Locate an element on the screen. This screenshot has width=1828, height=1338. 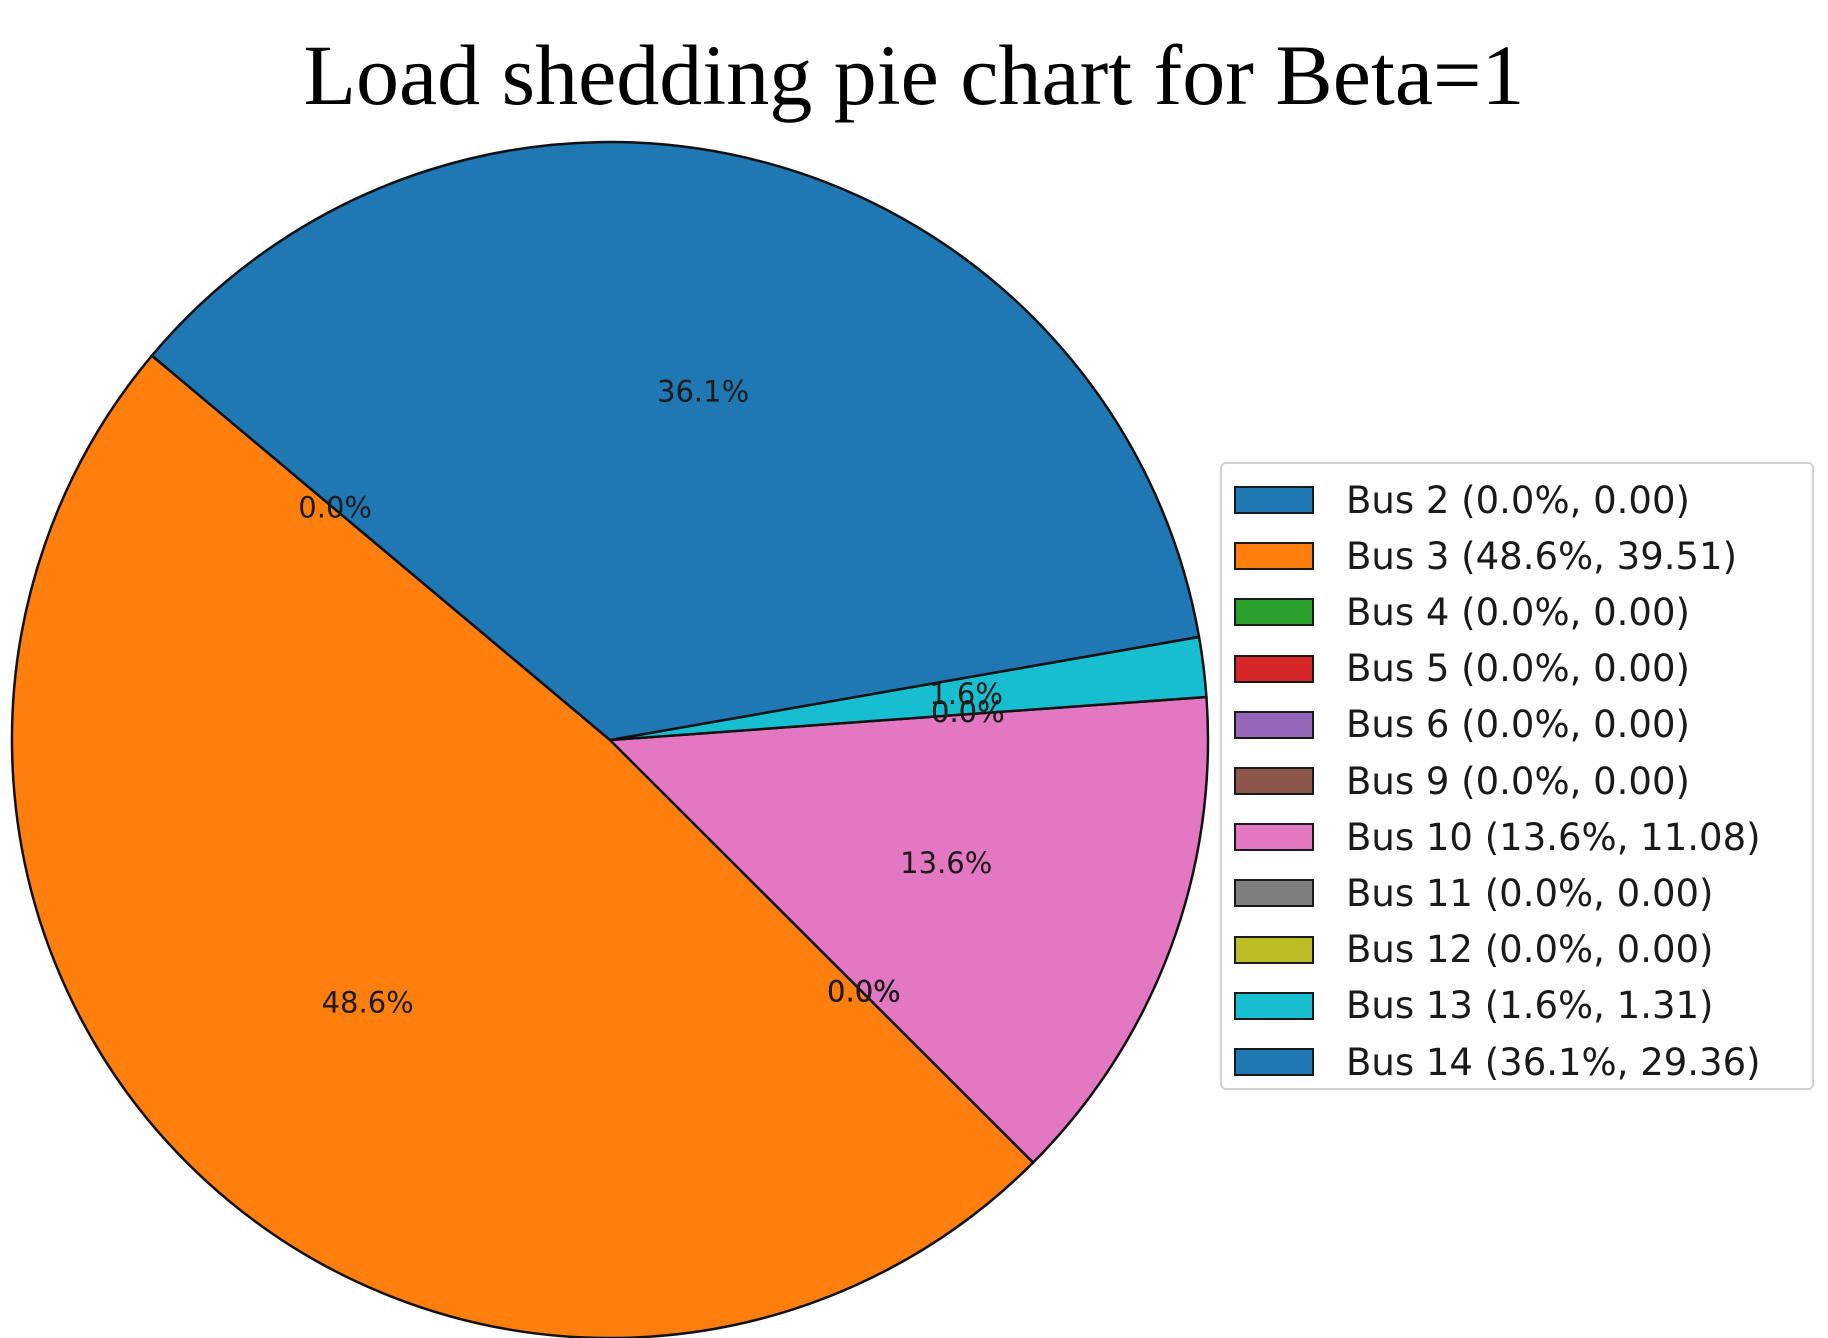
legend-item-bus-14: Bus 14 (36.1%, 29.36) is located at coordinates (1497, 1062).